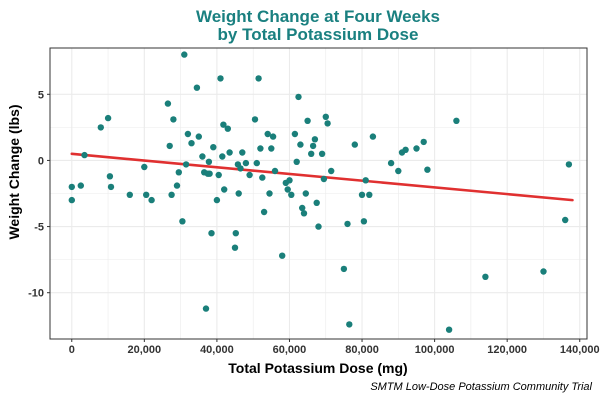  I want to click on x-axis-label: Total Potassium Dose (mg), so click(317, 368).